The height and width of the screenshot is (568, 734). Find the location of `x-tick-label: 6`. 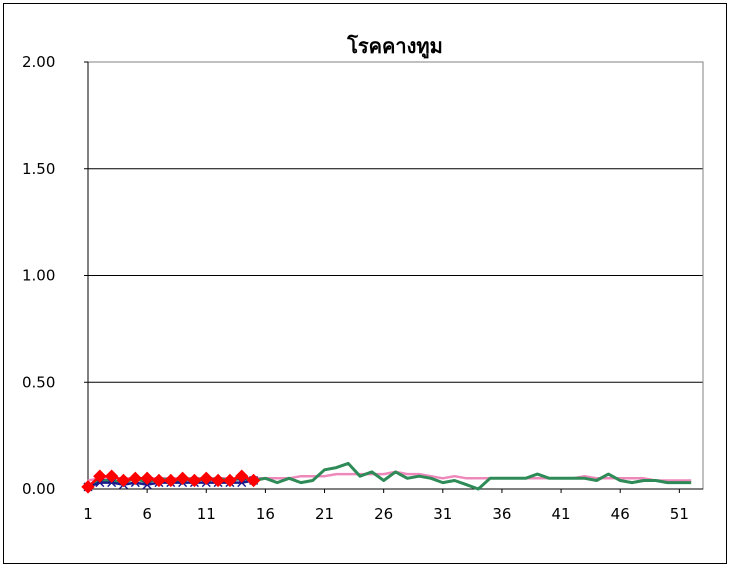

x-tick-label: 6 is located at coordinates (147, 514).